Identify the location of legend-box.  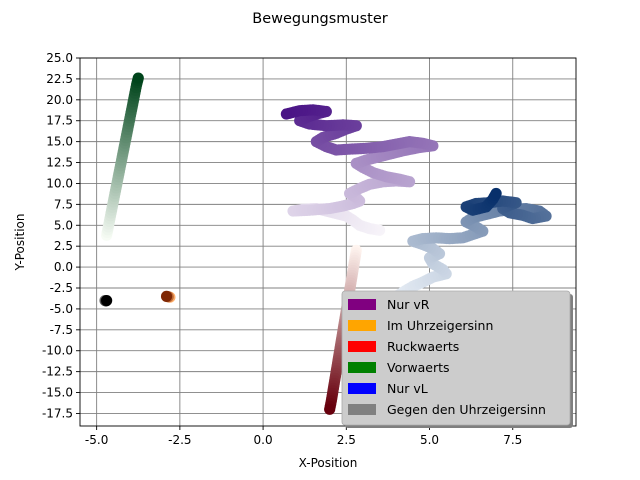
(456, 358).